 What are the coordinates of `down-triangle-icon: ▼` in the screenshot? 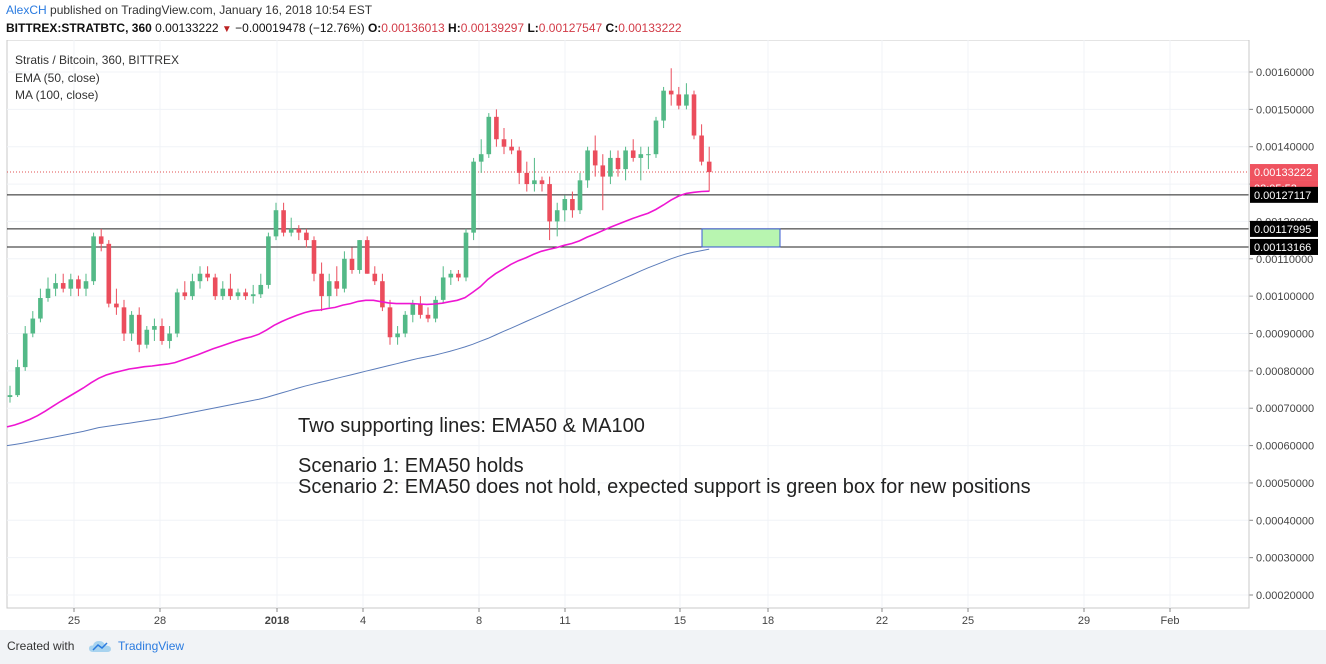 It's located at (226, 29).